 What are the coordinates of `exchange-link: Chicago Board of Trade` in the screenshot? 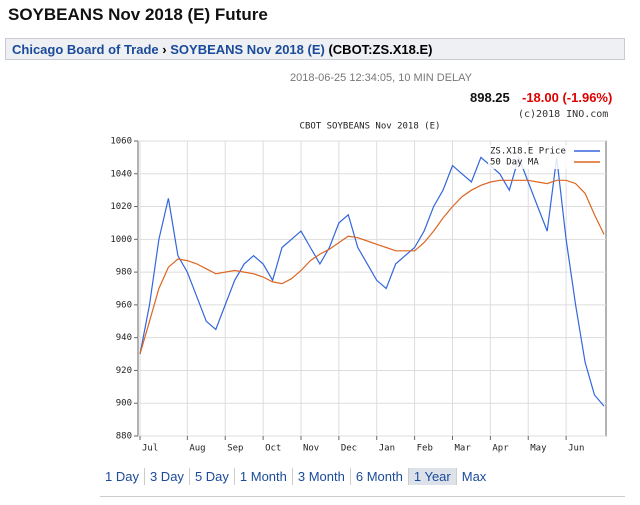 It's located at (85, 49).